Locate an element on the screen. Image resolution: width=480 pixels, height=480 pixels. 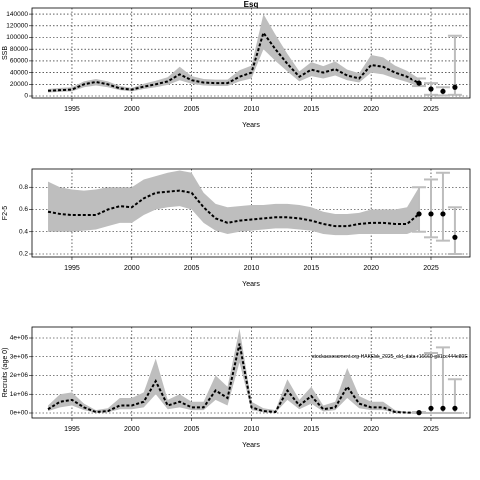
y-tick-label: 2e+06 is located at coordinates (19, 375).